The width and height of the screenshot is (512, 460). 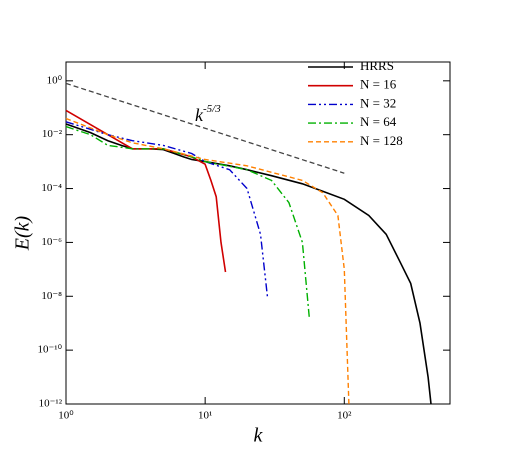 What do you see at coordinates (381, 140) in the screenshot?
I see `legend-label: N = 128` at bounding box center [381, 140].